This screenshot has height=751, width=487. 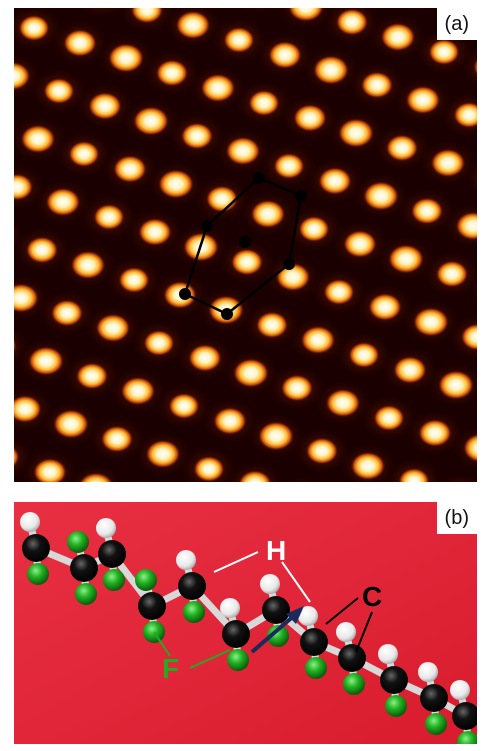 What do you see at coordinates (456, 518) in the screenshot?
I see `panel-b-label: (b)` at bounding box center [456, 518].